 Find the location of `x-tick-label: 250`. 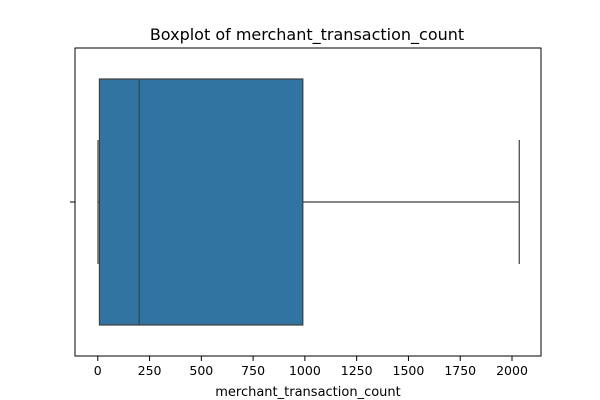

x-tick-label: 250 is located at coordinates (150, 370).